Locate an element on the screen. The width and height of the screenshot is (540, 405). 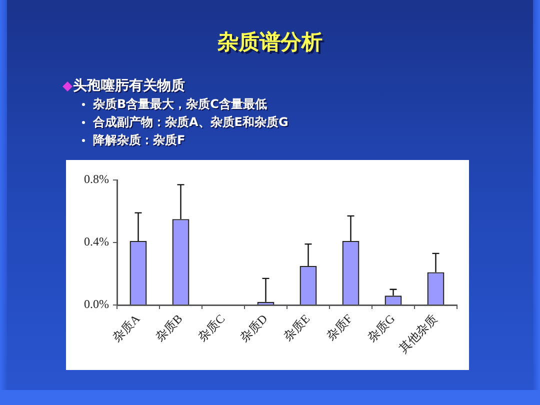
chart-title: 杂质谱分析 is located at coordinates (270, 42).